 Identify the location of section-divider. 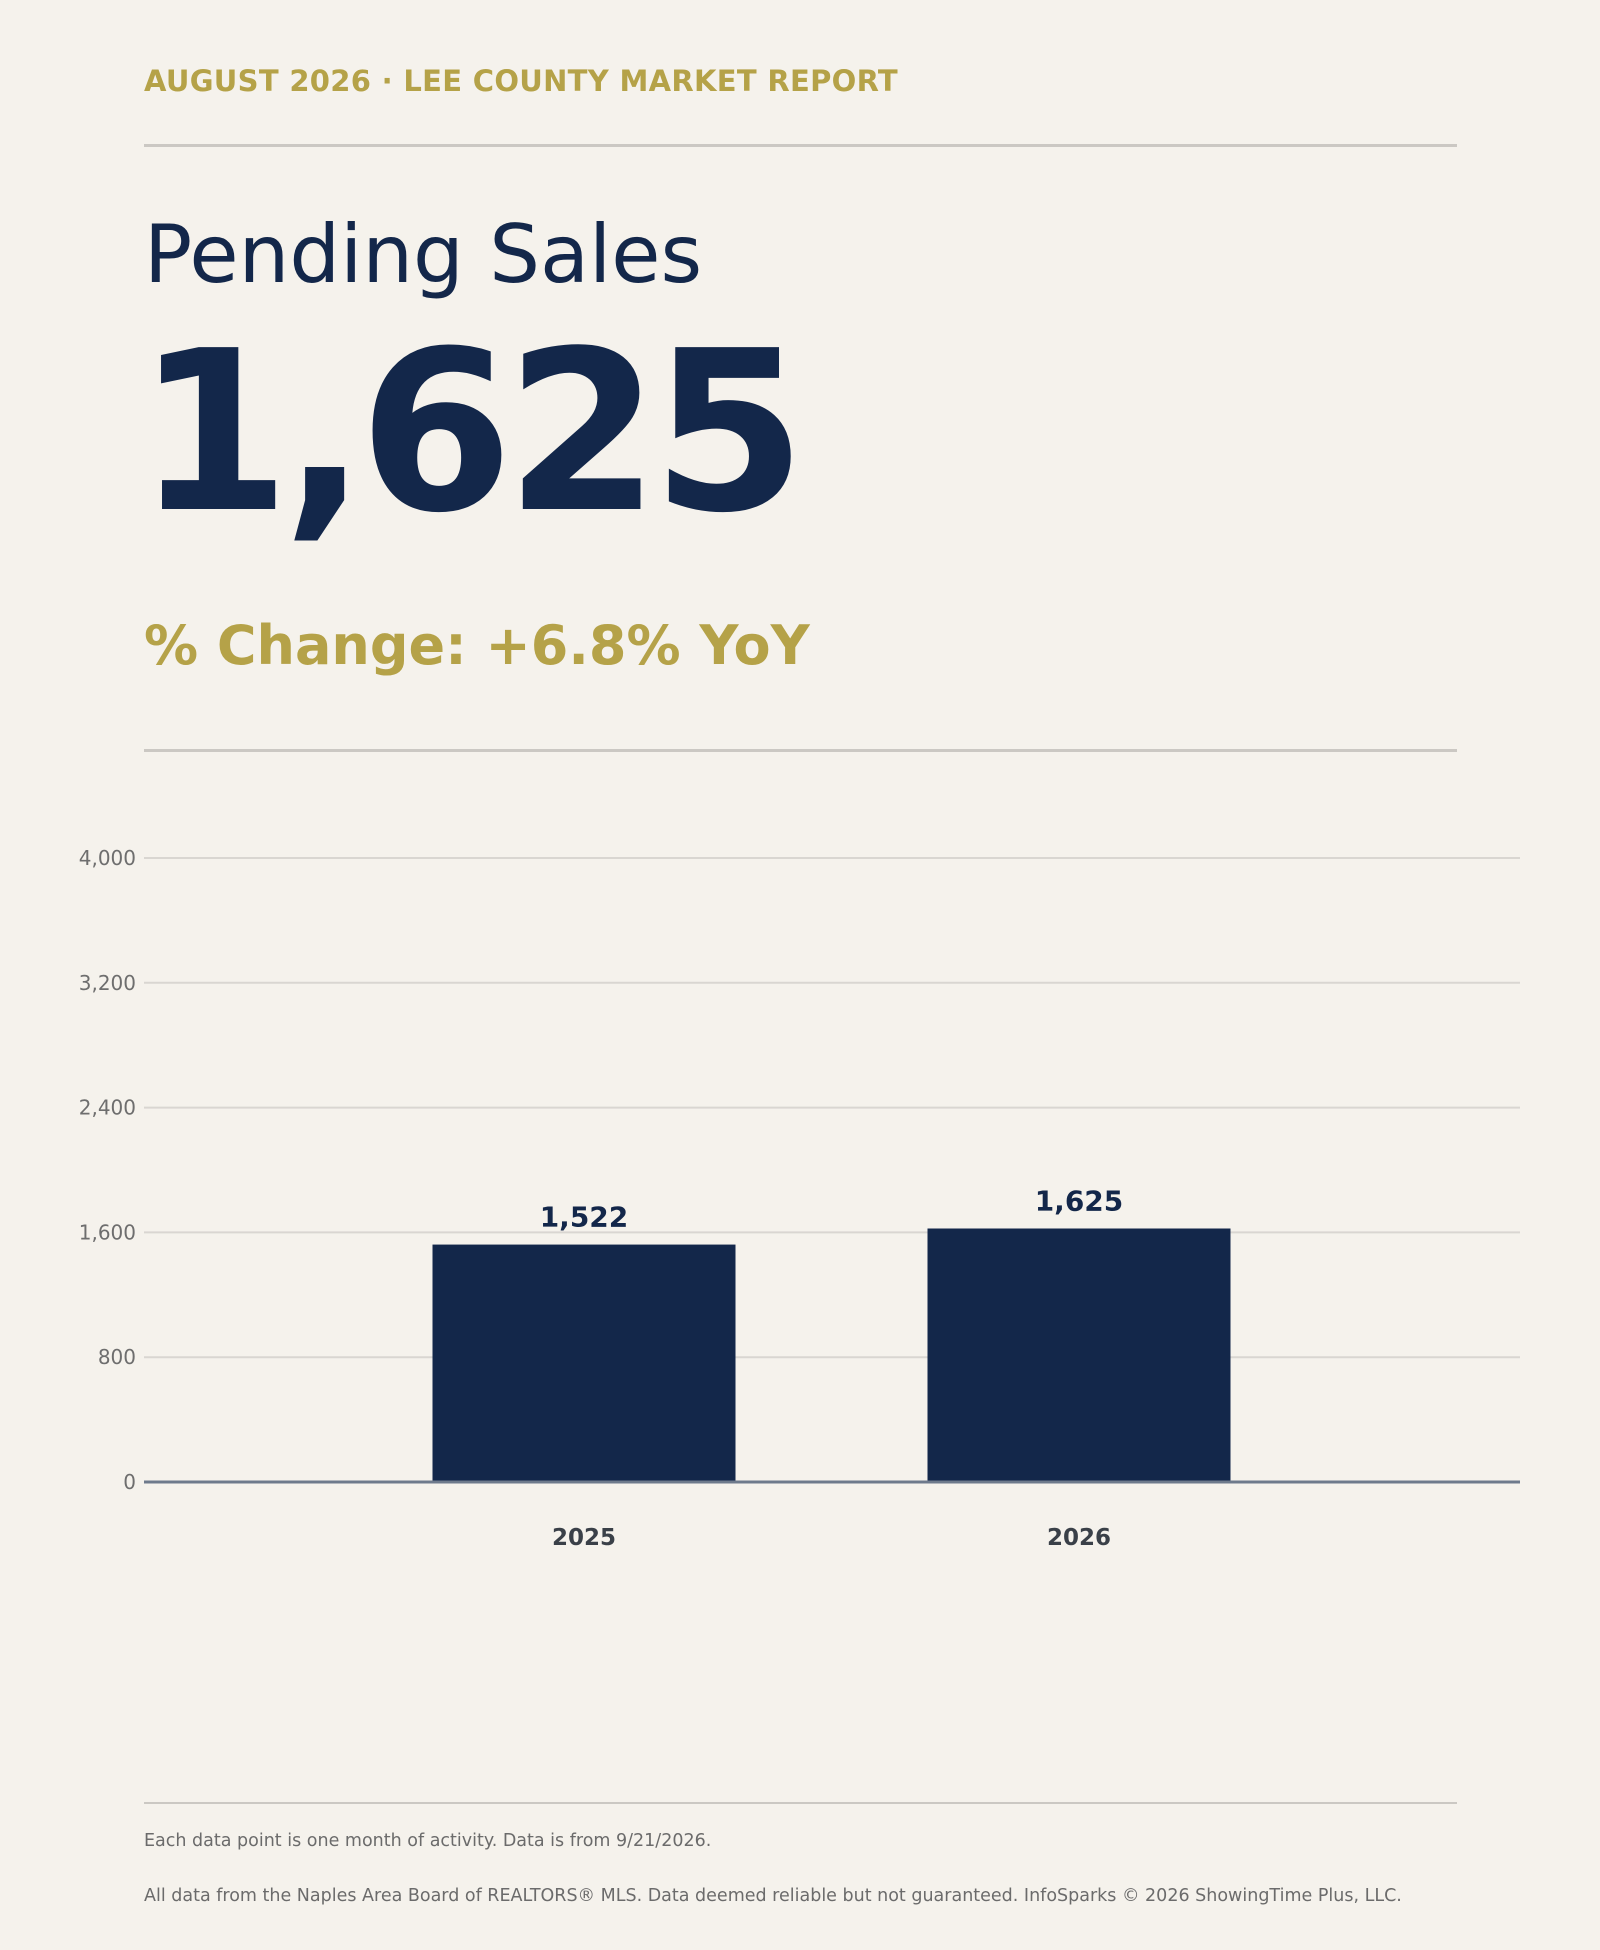
(800, 750).